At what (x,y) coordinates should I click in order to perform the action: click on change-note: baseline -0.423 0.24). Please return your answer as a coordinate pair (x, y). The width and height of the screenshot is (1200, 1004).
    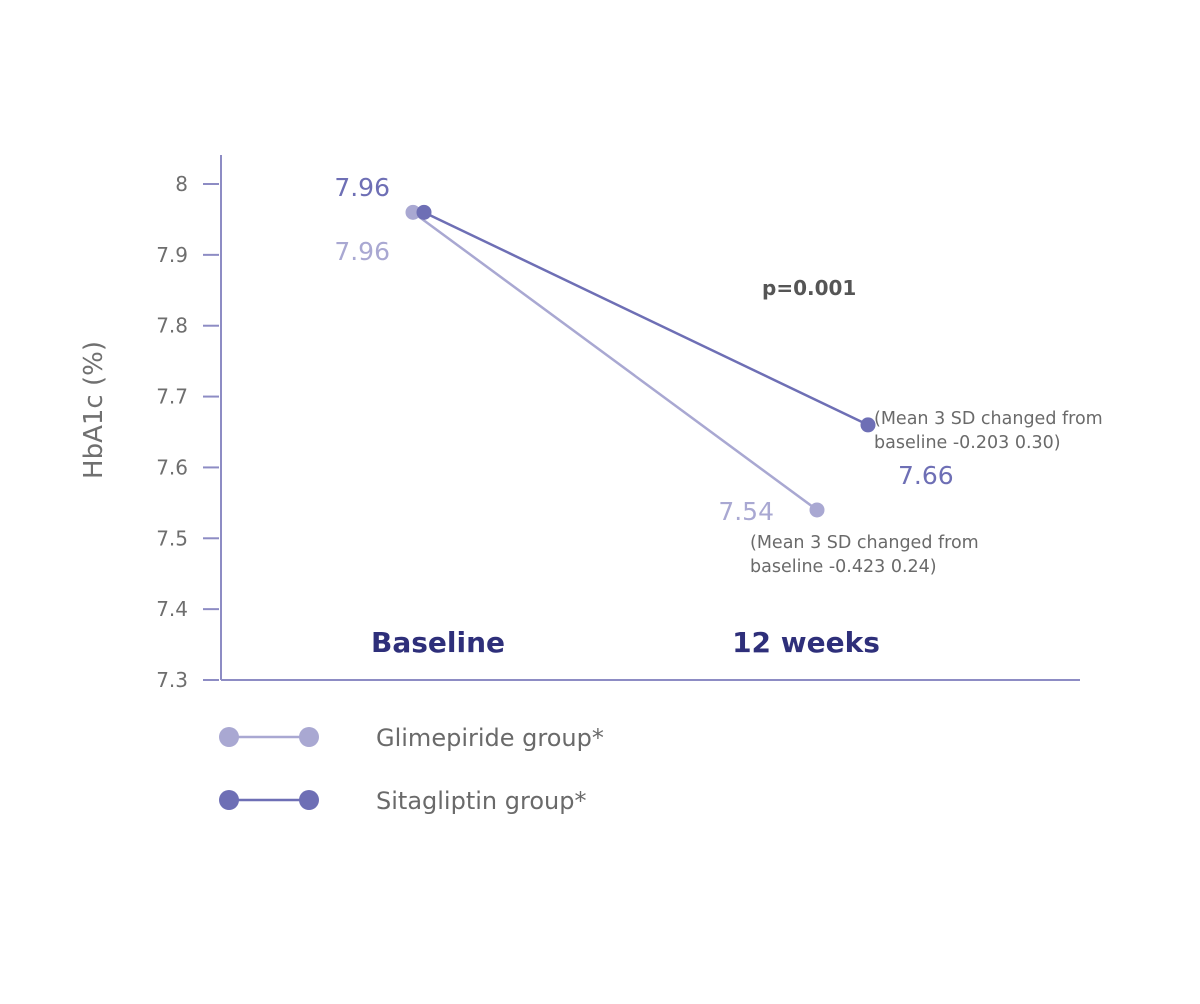
    Looking at the image, I should click on (843, 567).